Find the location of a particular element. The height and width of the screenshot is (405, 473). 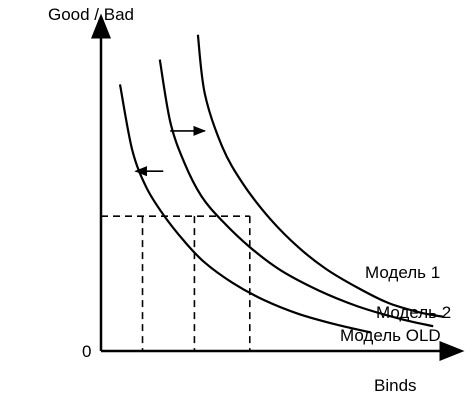

series-label-model-1: Модель 1 is located at coordinates (402, 272).